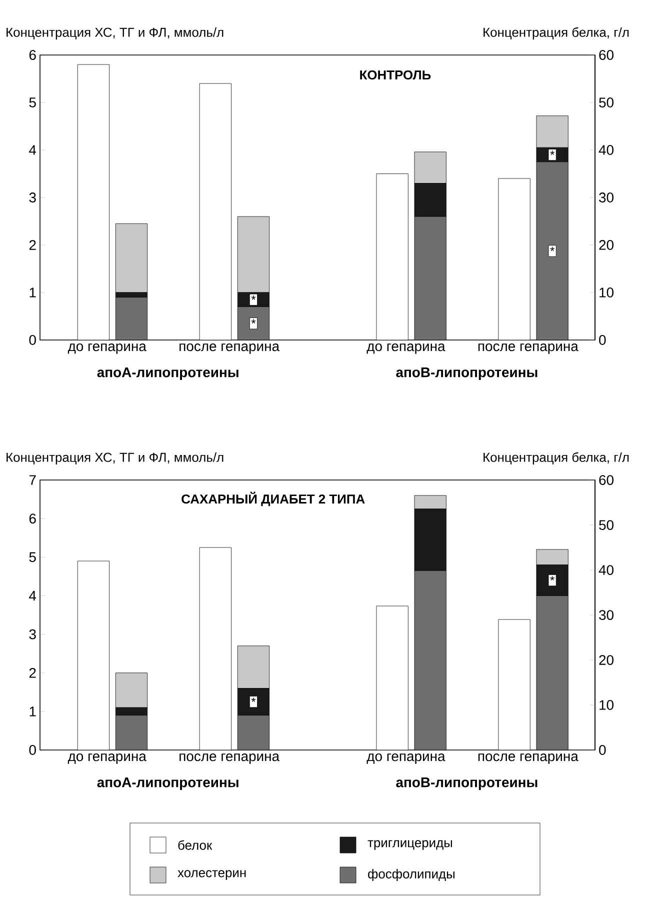 This screenshot has width=656, height=898. I want to click on legend-label: белок, so click(195, 845).